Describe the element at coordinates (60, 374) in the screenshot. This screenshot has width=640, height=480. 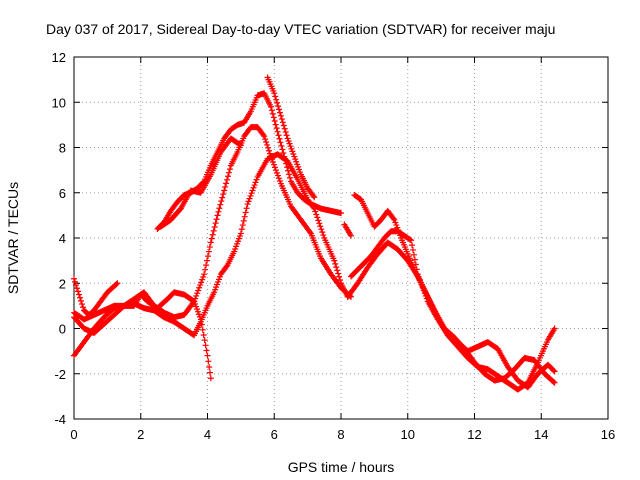
I see `y-tick-label: -2` at that location.